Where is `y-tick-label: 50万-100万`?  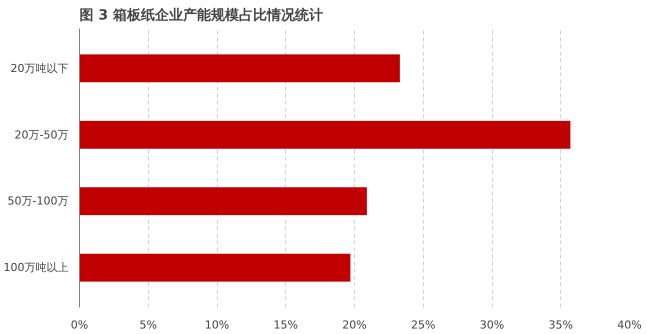 y-tick-label: 50万-100万 is located at coordinates (38, 201).